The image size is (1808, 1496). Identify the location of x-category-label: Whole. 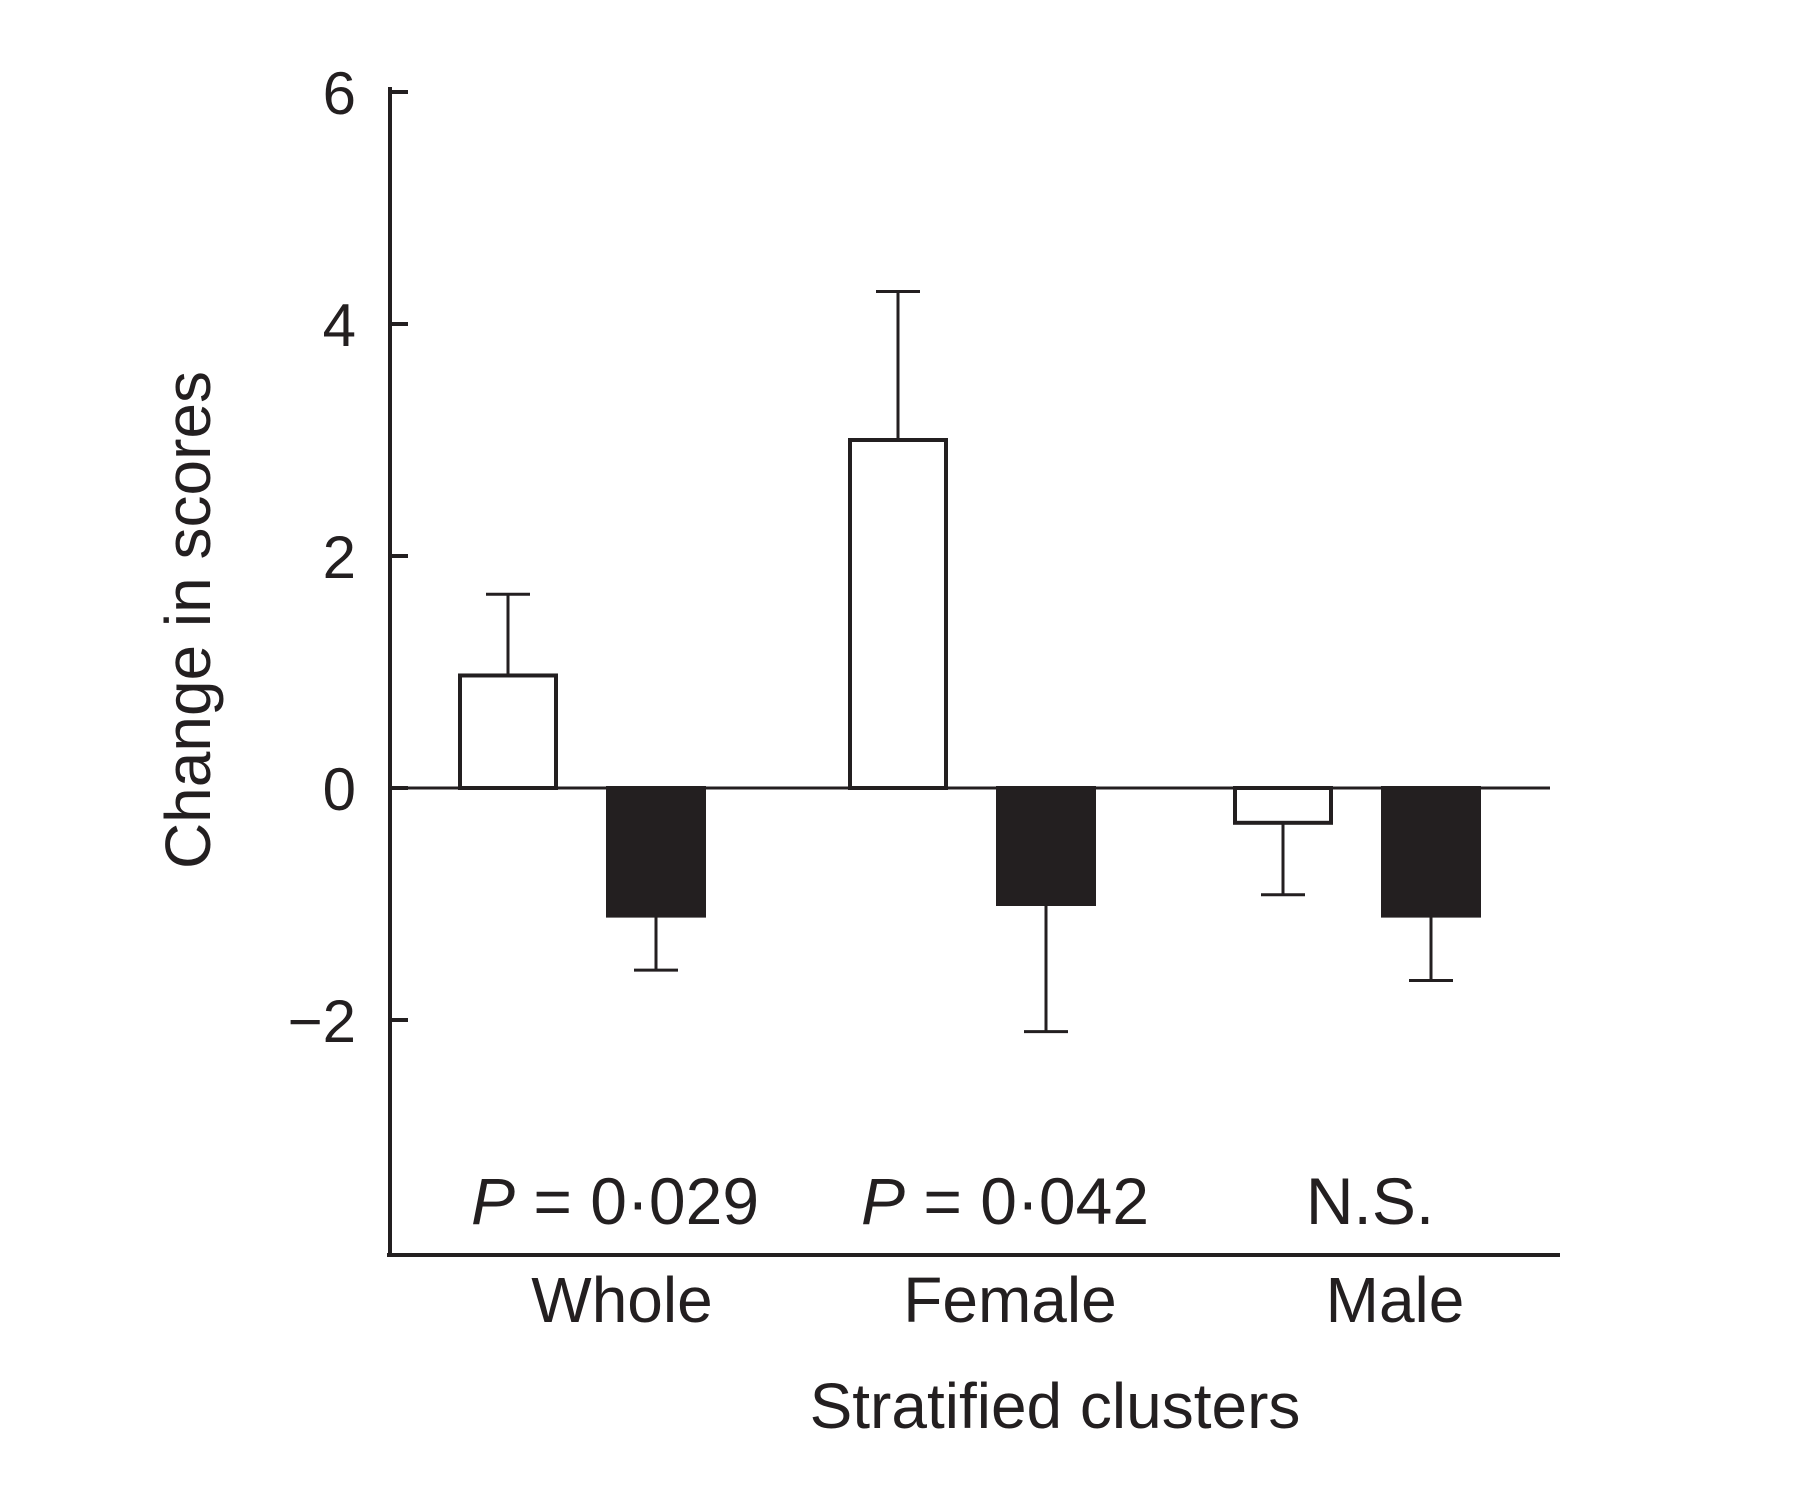
(621, 1300).